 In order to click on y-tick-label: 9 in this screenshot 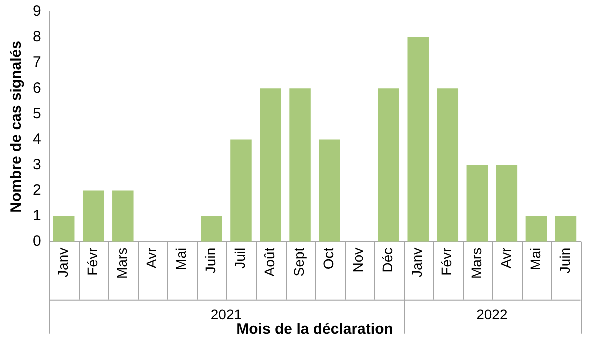, I will do `click(37, 11)`.